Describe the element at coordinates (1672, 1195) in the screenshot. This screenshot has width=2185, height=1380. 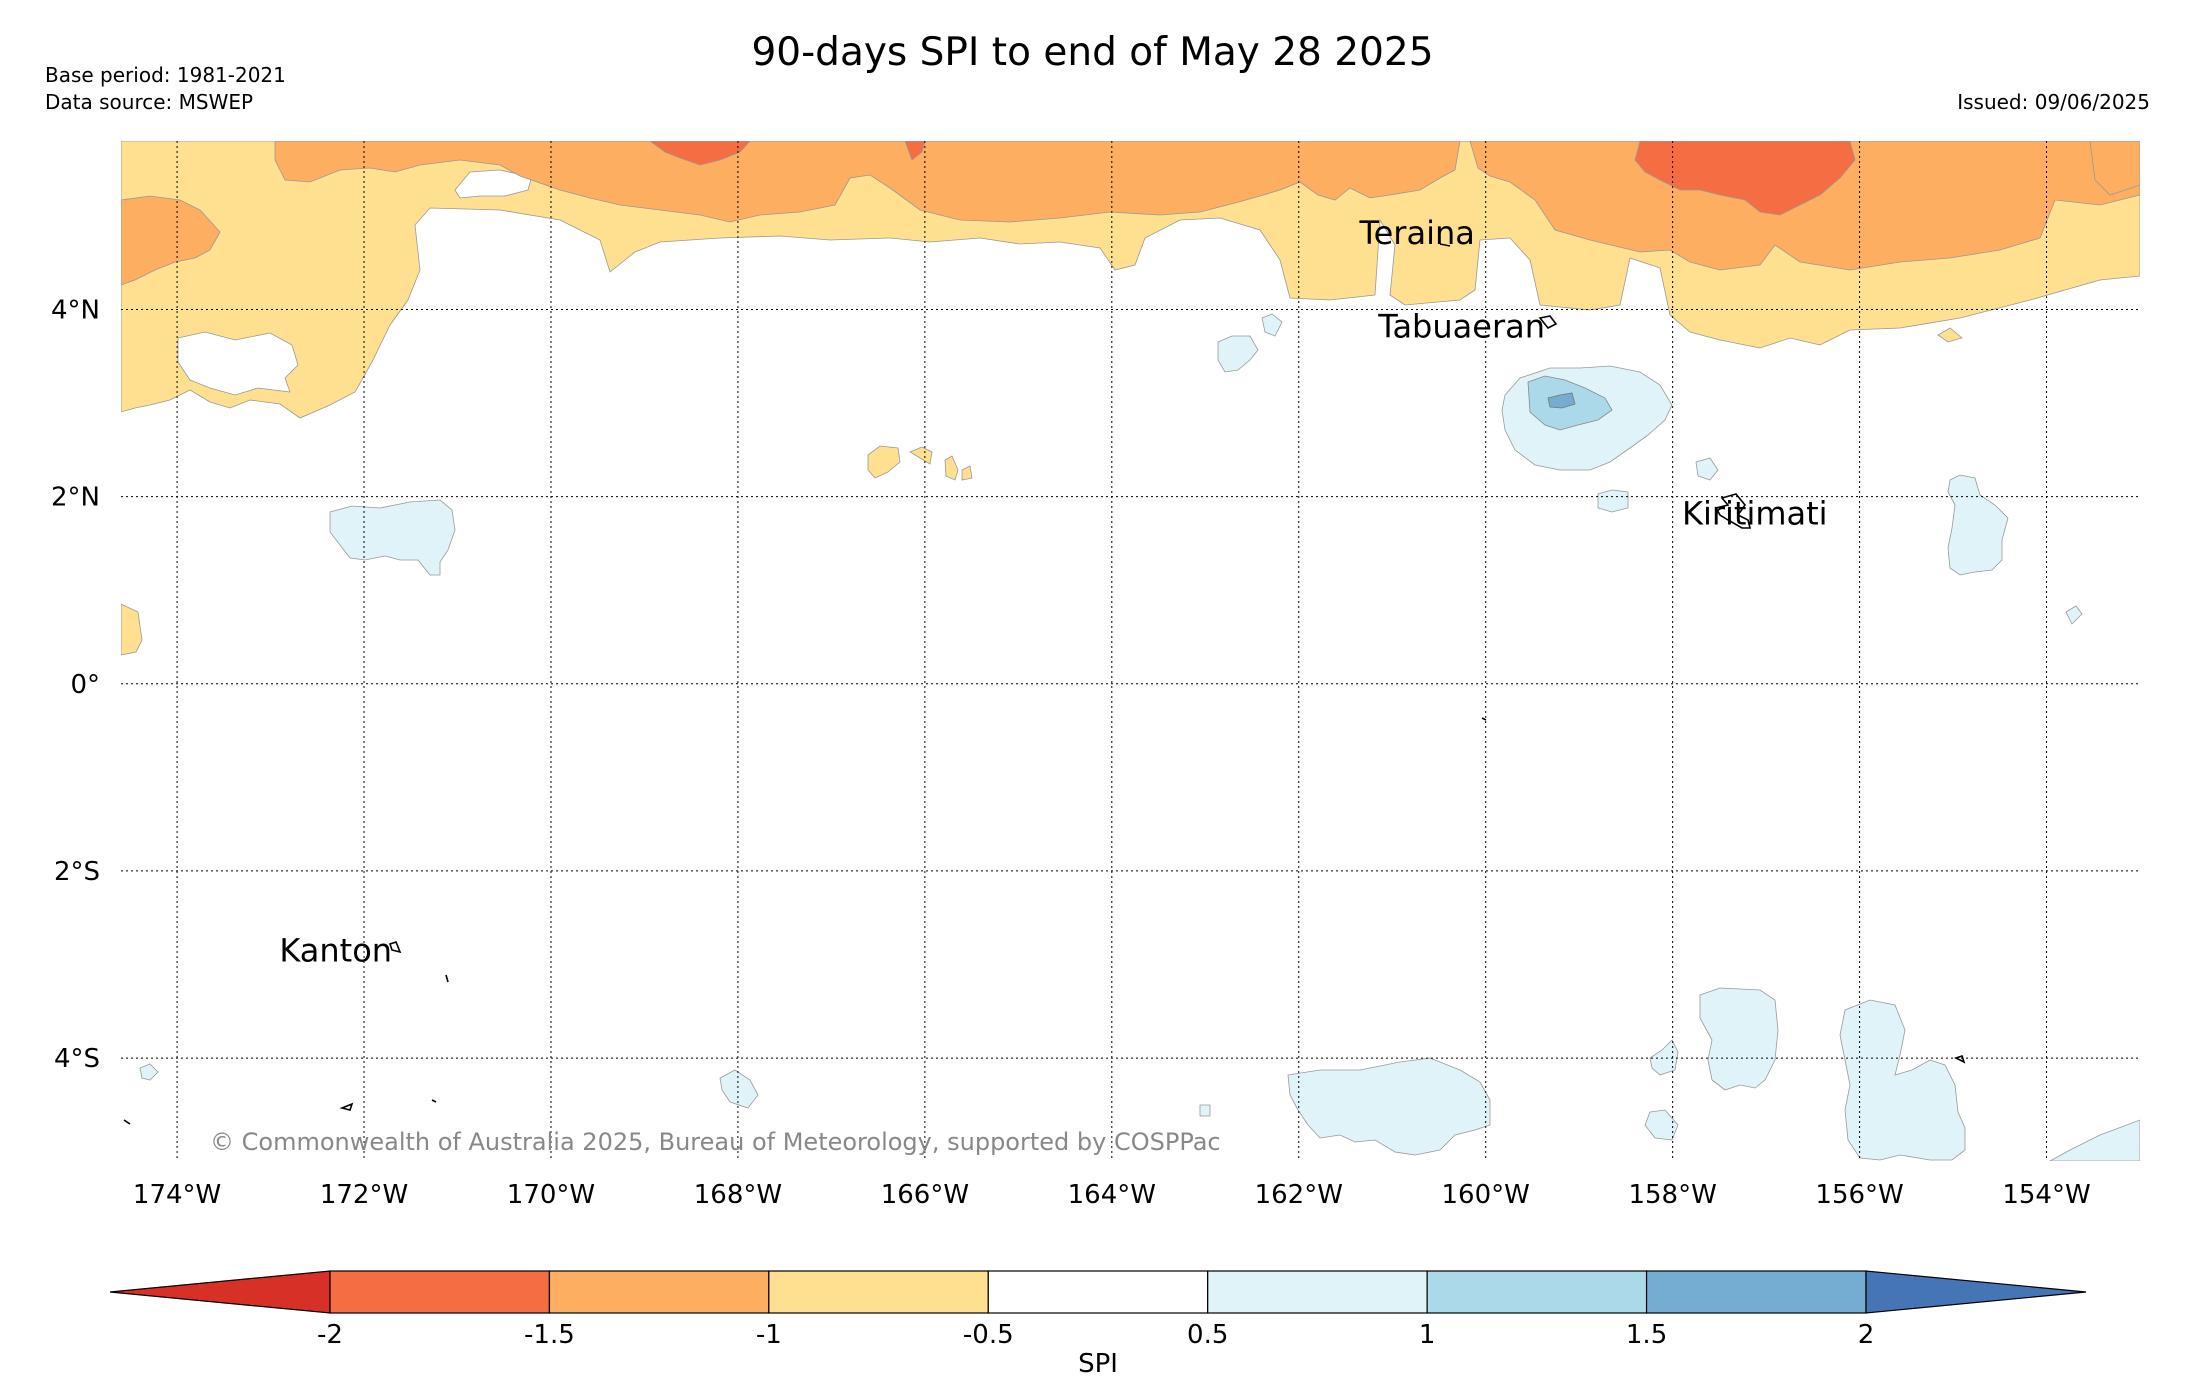
I see `longitude-label: 158°W` at that location.